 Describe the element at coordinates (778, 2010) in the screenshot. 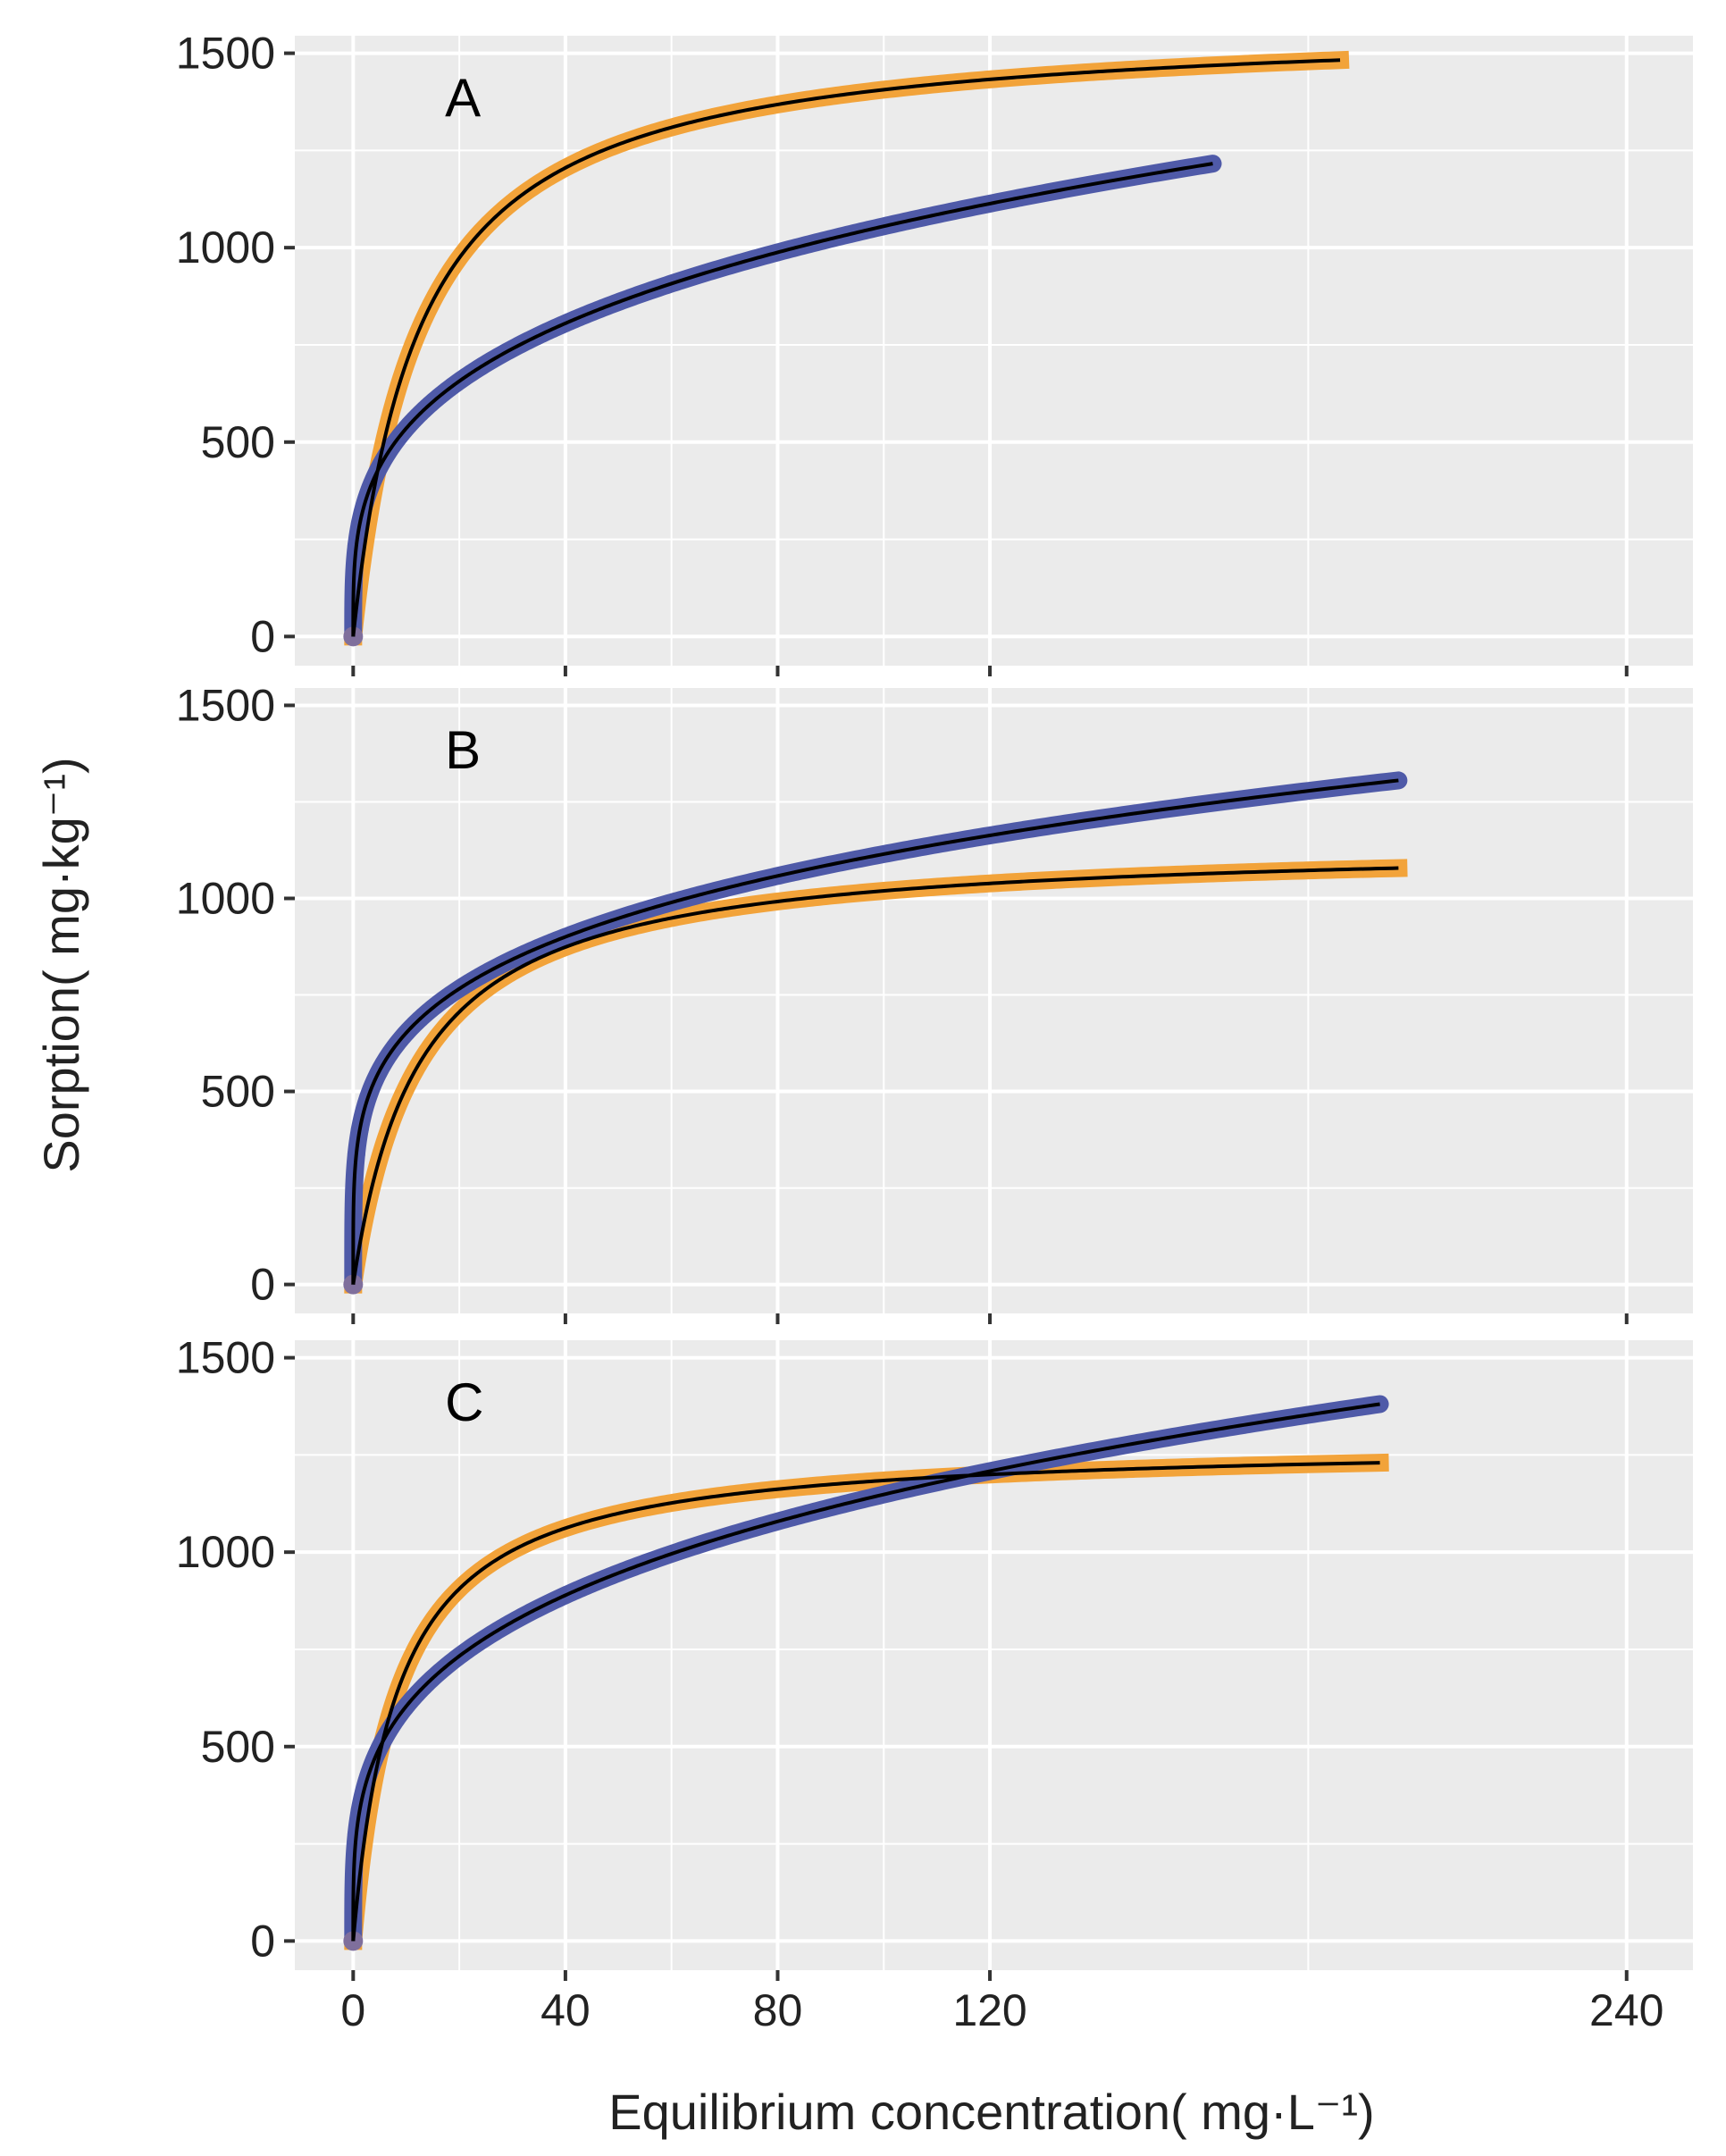

I see `x-tick-label: 80` at that location.